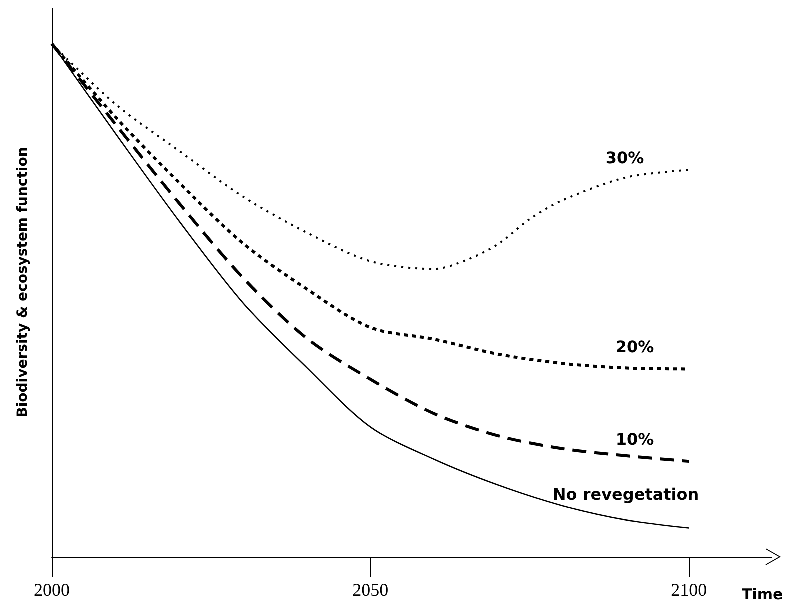 Image resolution: width=803 pixels, height=614 pixels. What do you see at coordinates (625, 158) in the screenshot?
I see `series-label: 30%` at bounding box center [625, 158].